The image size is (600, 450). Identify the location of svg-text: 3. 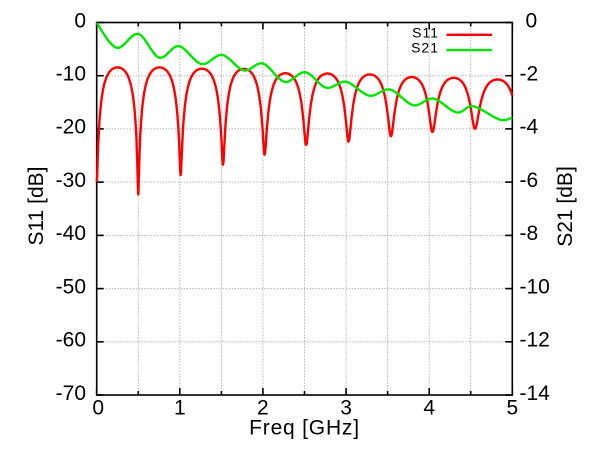
(346, 407).